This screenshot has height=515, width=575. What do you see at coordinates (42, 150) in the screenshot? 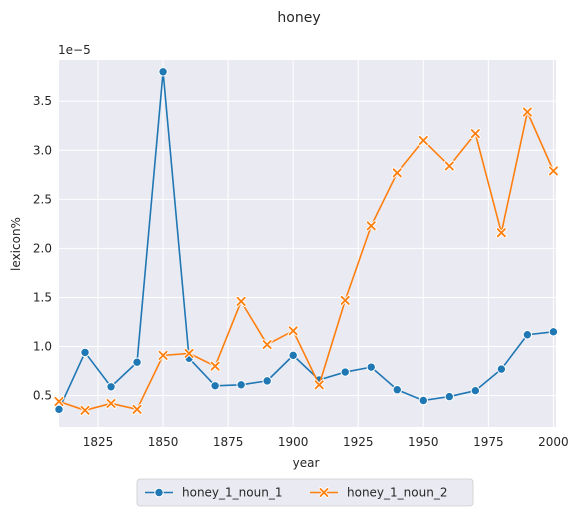
I see `y-tick-label: 3.0` at bounding box center [42, 150].